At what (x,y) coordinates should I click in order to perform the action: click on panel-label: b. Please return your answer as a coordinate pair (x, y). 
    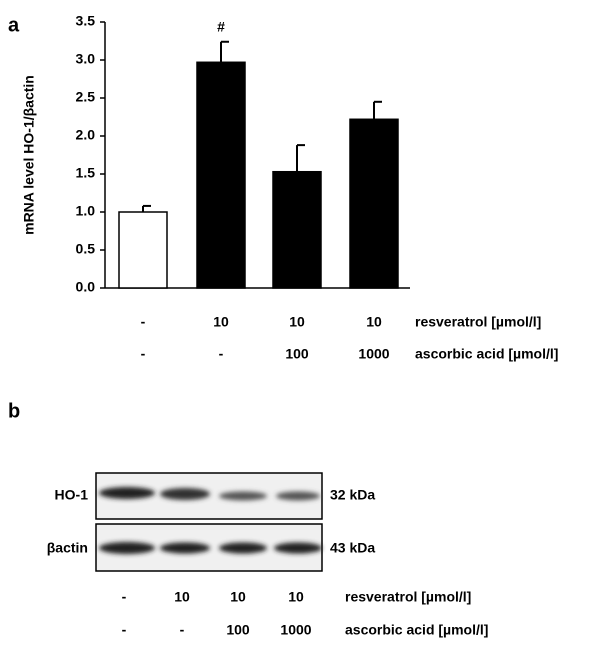
    Looking at the image, I should click on (14, 411).